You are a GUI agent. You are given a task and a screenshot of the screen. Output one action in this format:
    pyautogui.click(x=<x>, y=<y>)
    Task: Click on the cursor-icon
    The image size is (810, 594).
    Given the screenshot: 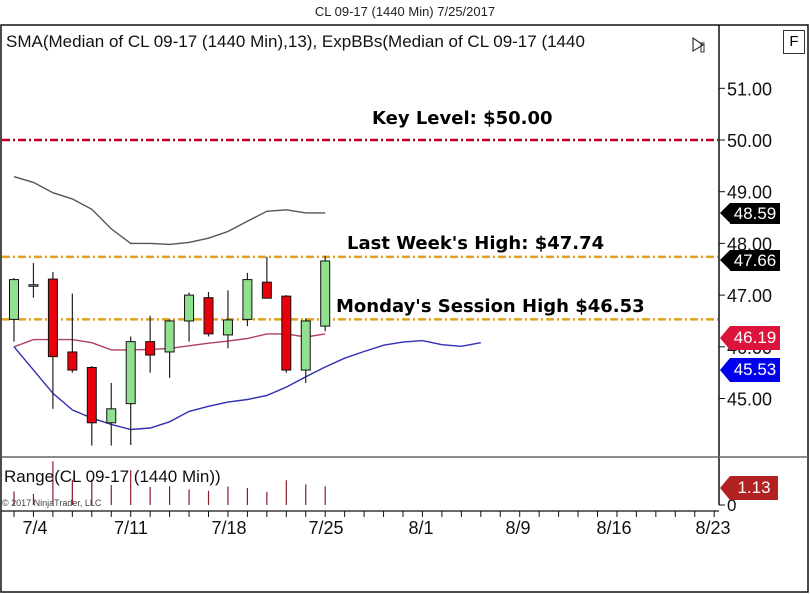 What is the action you would take?
    pyautogui.click(x=698, y=45)
    